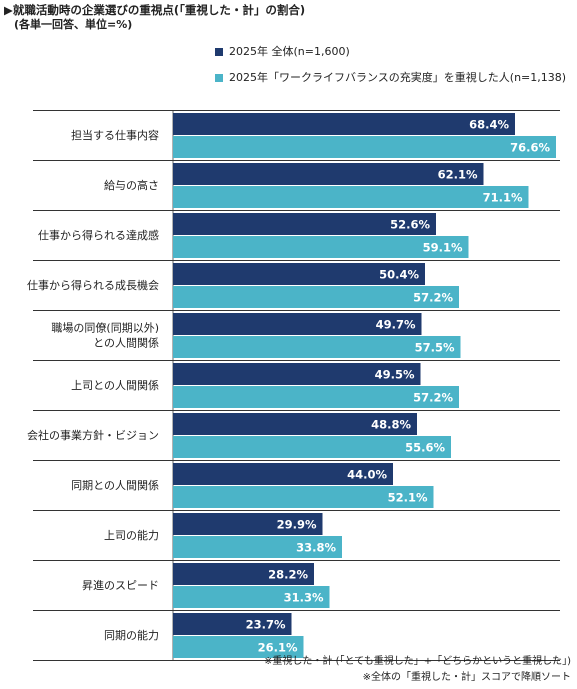  What do you see at coordinates (155, 10) in the screenshot?
I see `chart-title: ▶就職活動時の企業選びの重視点(「重視した・計」の割合)` at bounding box center [155, 10].